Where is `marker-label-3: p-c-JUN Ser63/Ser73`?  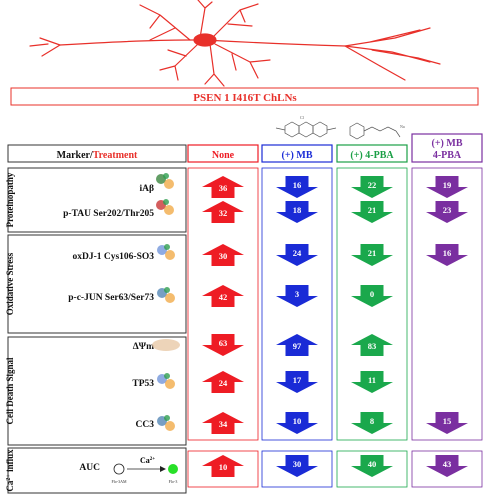 marker-label-3: p-c-JUN Ser63/Ser73 is located at coordinates (111, 298).